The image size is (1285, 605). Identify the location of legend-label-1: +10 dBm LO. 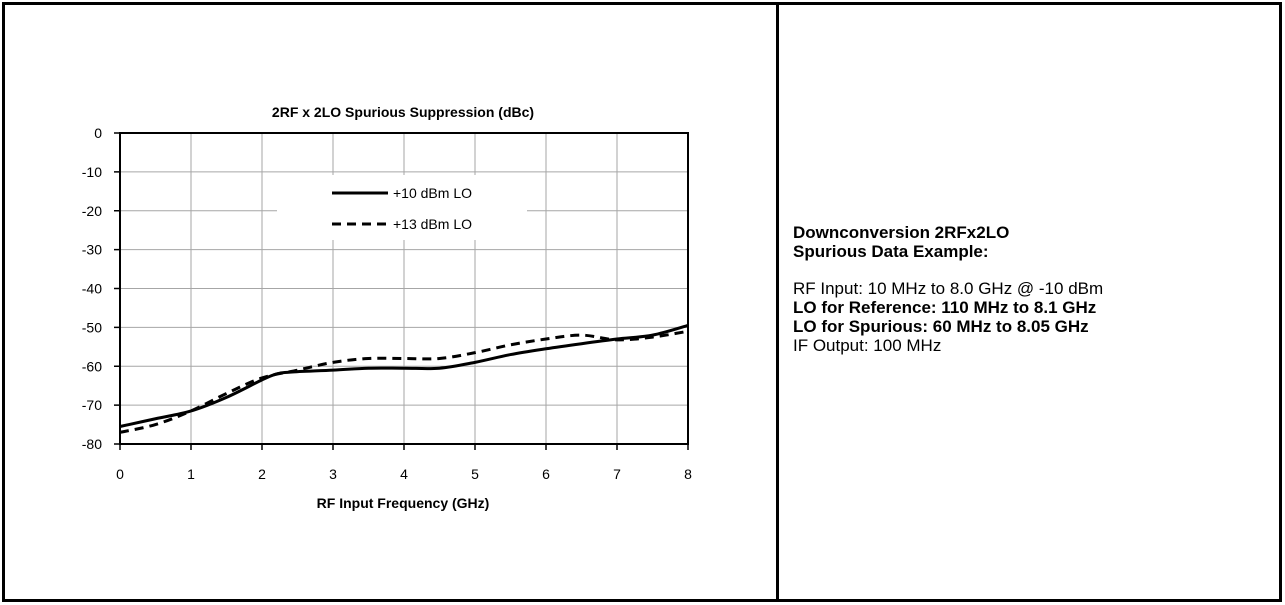
(432, 193).